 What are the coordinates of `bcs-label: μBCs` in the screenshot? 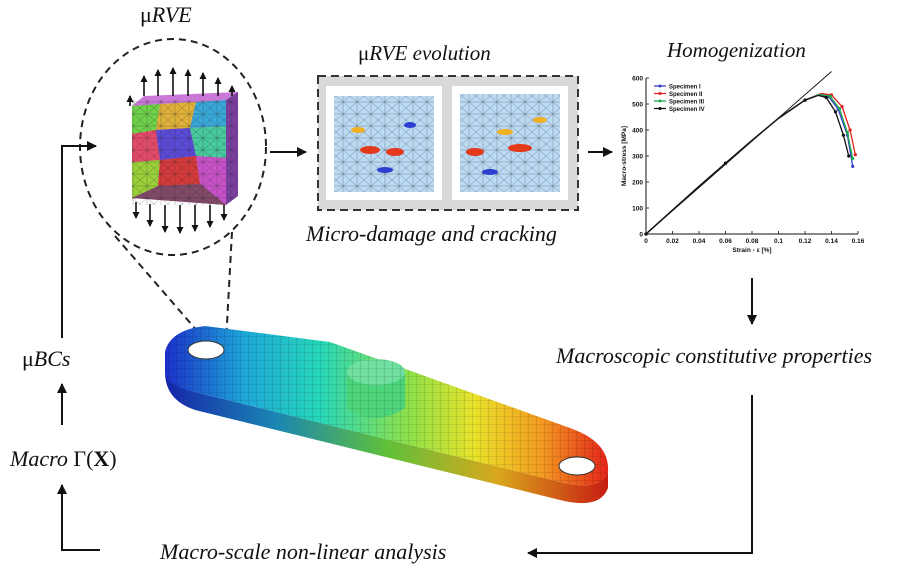 It's located at (46, 359).